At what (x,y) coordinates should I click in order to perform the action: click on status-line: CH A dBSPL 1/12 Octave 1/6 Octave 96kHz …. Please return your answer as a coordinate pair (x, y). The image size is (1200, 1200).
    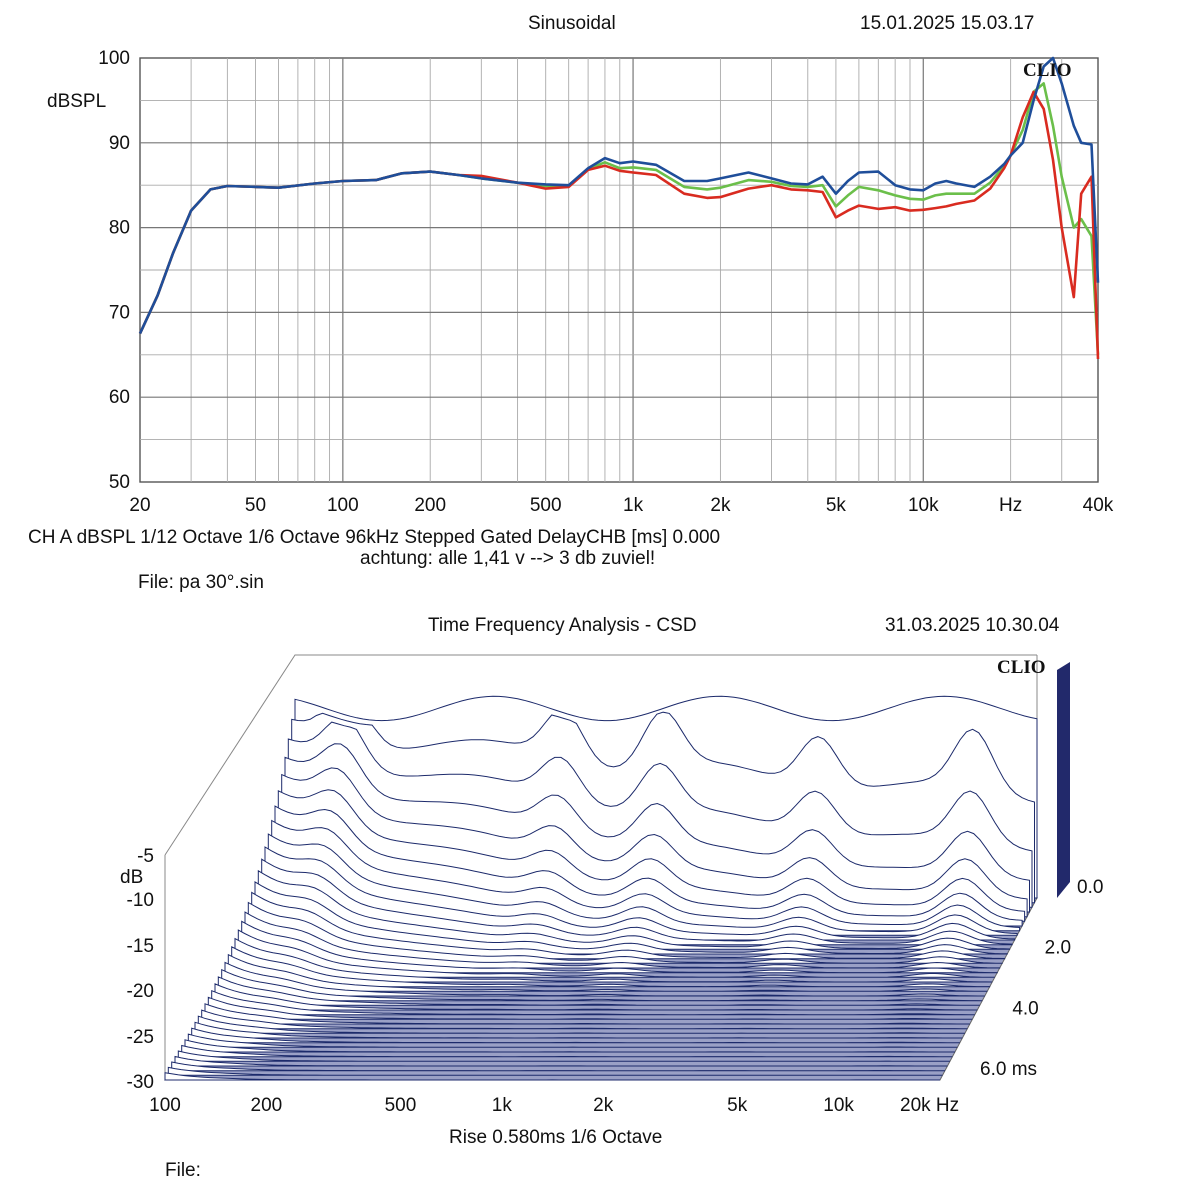
    Looking at the image, I should click on (374, 537).